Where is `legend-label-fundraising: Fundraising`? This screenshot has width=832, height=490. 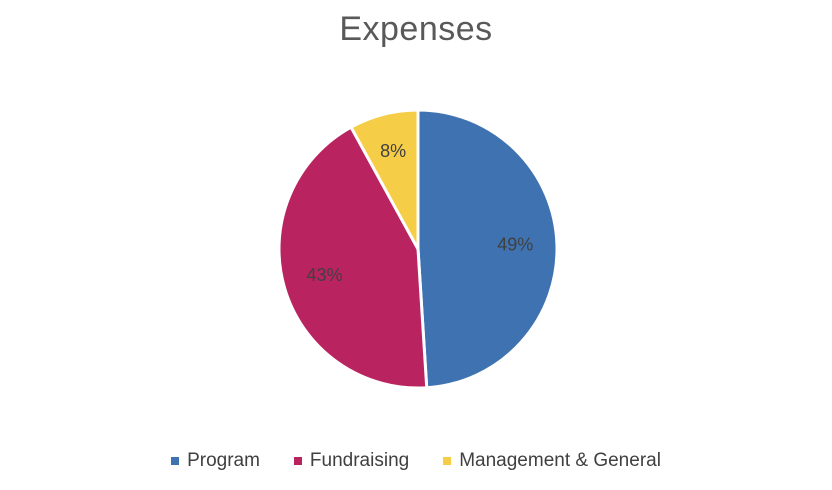
legend-label-fundraising: Fundraising is located at coordinates (359, 460).